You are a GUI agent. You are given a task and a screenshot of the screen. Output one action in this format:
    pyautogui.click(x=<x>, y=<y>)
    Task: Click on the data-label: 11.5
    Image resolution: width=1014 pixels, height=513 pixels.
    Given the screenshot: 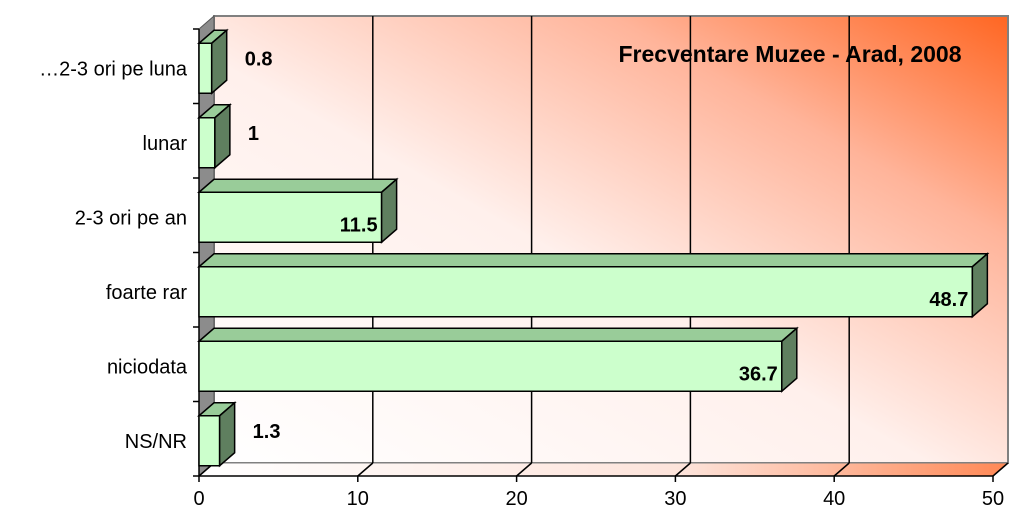 What is the action you would take?
    pyautogui.click(x=359, y=225)
    